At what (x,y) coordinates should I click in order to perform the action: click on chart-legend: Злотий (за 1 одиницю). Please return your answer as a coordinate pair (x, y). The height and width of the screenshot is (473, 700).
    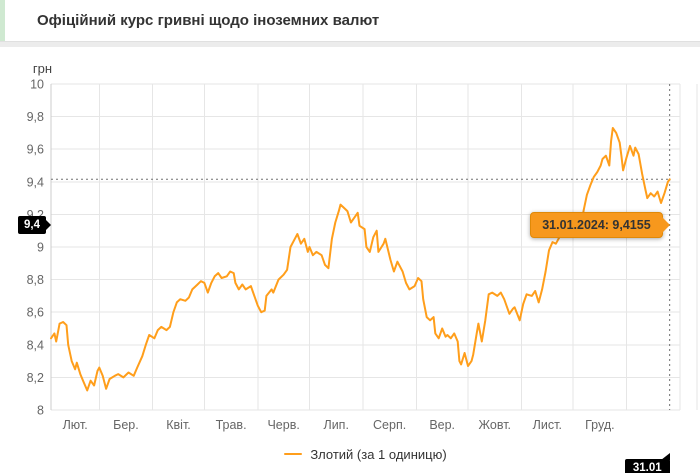
    Looking at the image, I should click on (365, 454).